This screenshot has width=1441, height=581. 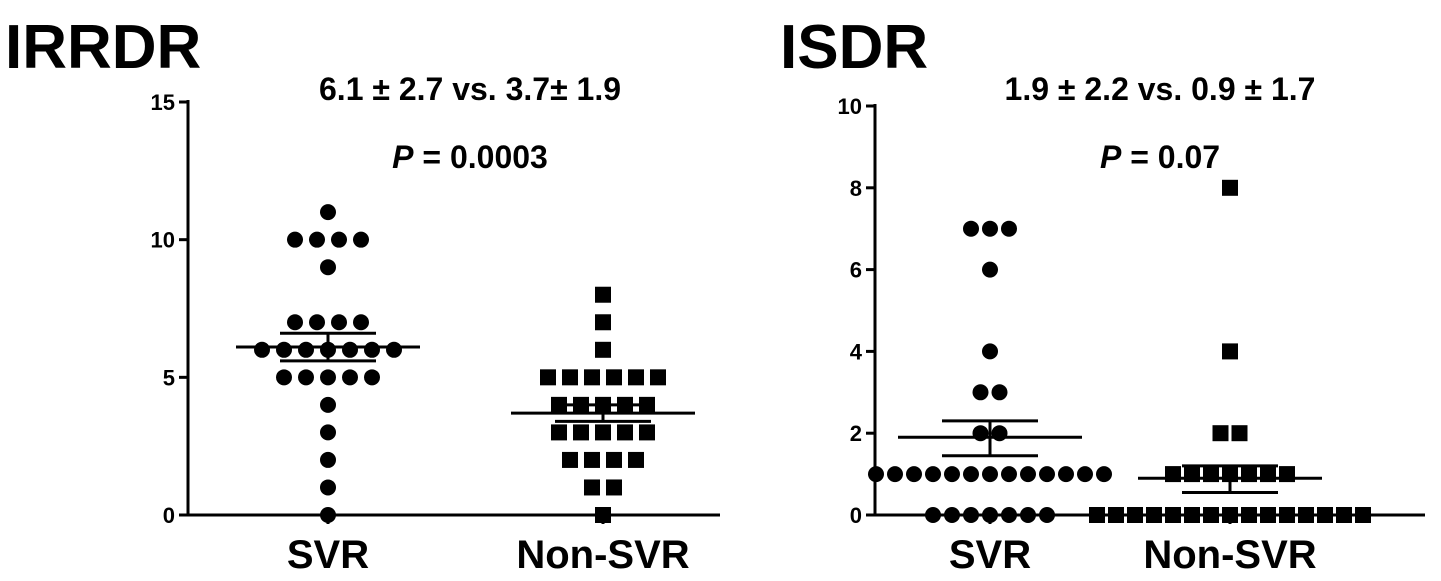 I want to click on annotation-p-value: P = 0.0003, so click(x=470, y=157).